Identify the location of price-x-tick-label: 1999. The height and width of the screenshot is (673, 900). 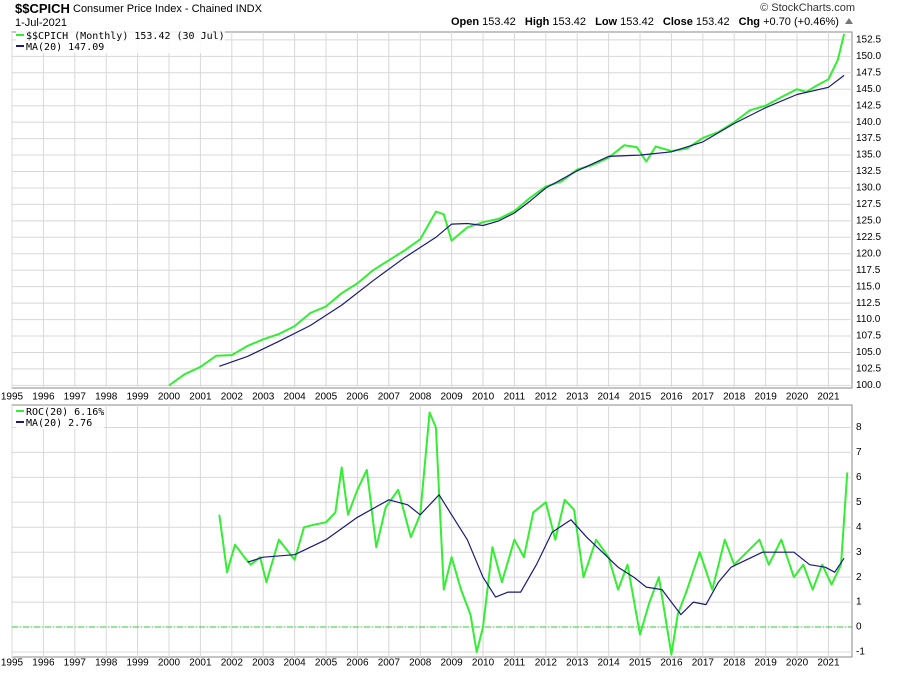
(137, 397).